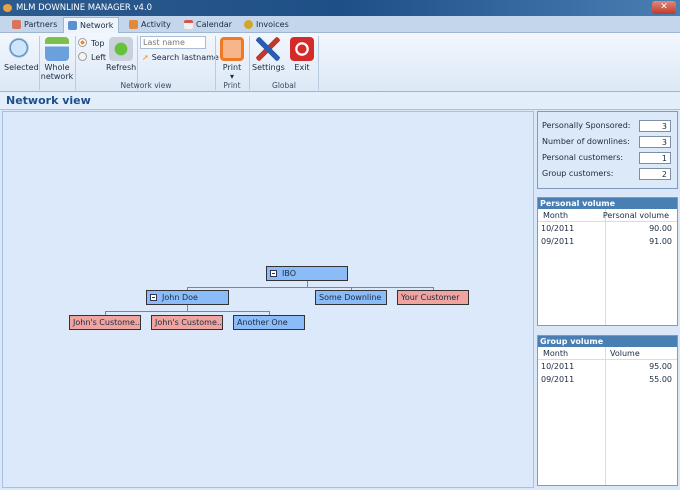  I want to click on radio-top: Top, so click(91, 43).